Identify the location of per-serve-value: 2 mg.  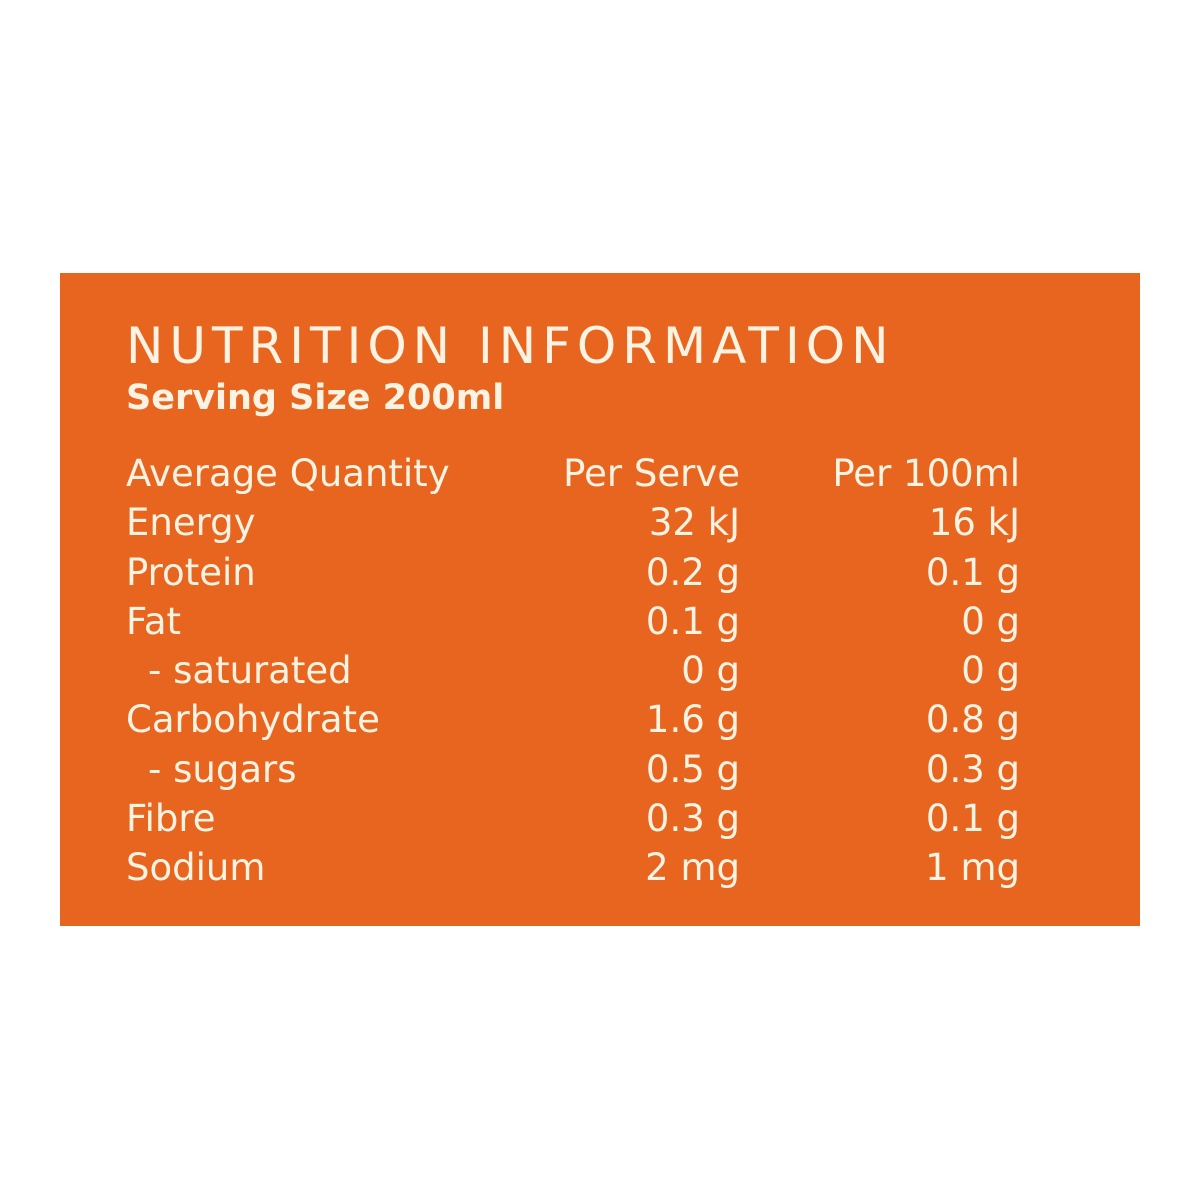
(692, 868).